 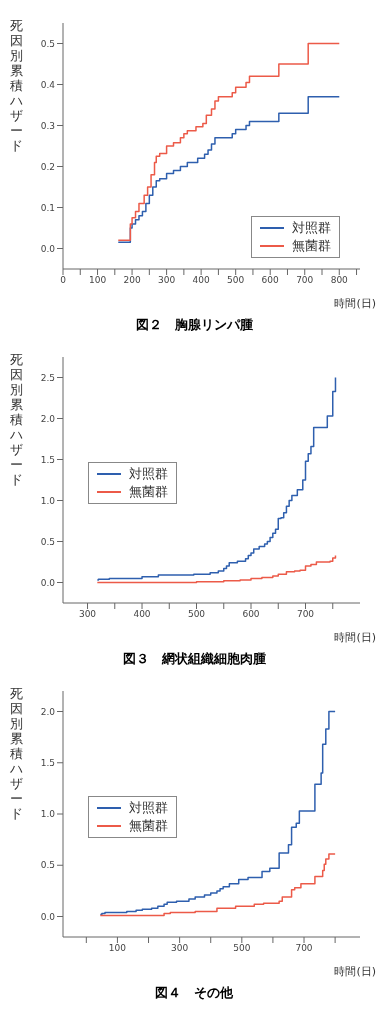 What do you see at coordinates (339, 280) in the screenshot?
I see `x-tick-label: 800` at bounding box center [339, 280].